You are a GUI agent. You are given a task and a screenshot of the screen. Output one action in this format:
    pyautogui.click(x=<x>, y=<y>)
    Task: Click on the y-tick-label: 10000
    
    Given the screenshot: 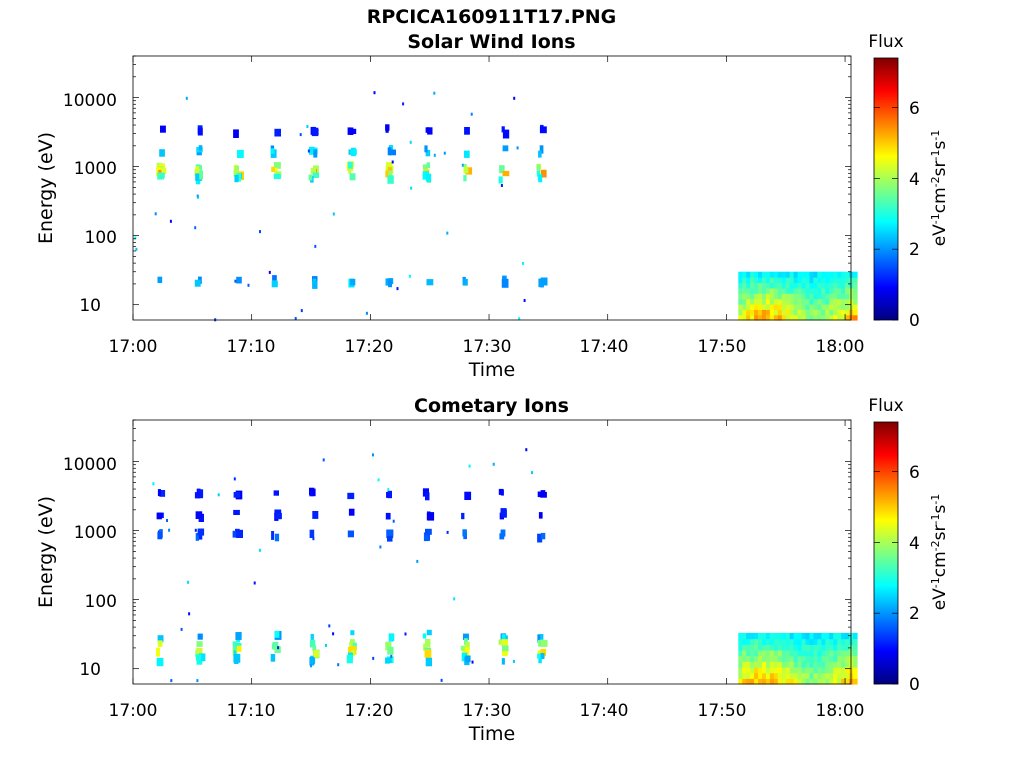 What is the action you would take?
    pyautogui.click(x=90, y=465)
    